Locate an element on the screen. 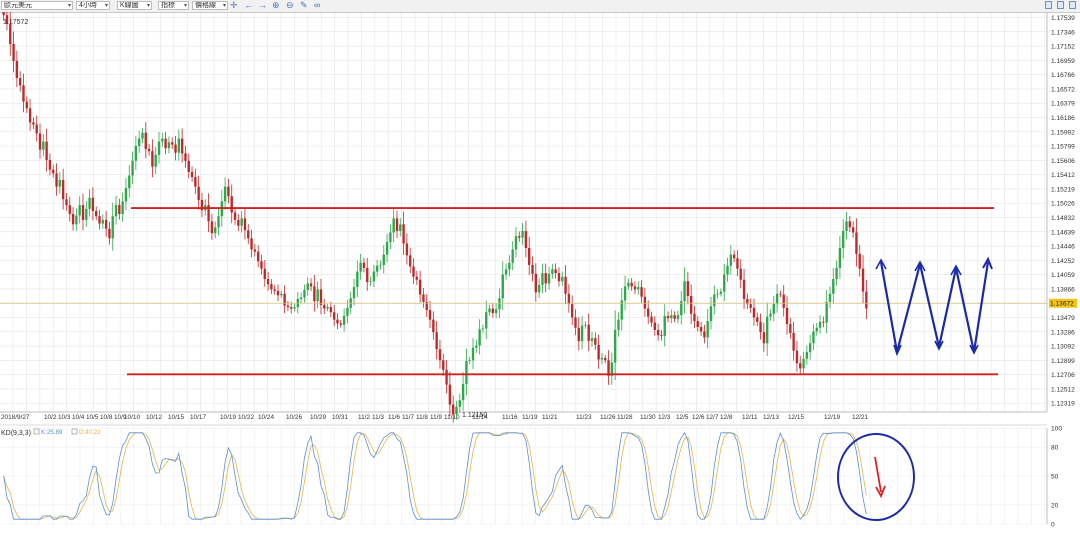 The width and height of the screenshot is (1080, 537). y-tick-label: 1.12319 is located at coordinates (1063, 404).